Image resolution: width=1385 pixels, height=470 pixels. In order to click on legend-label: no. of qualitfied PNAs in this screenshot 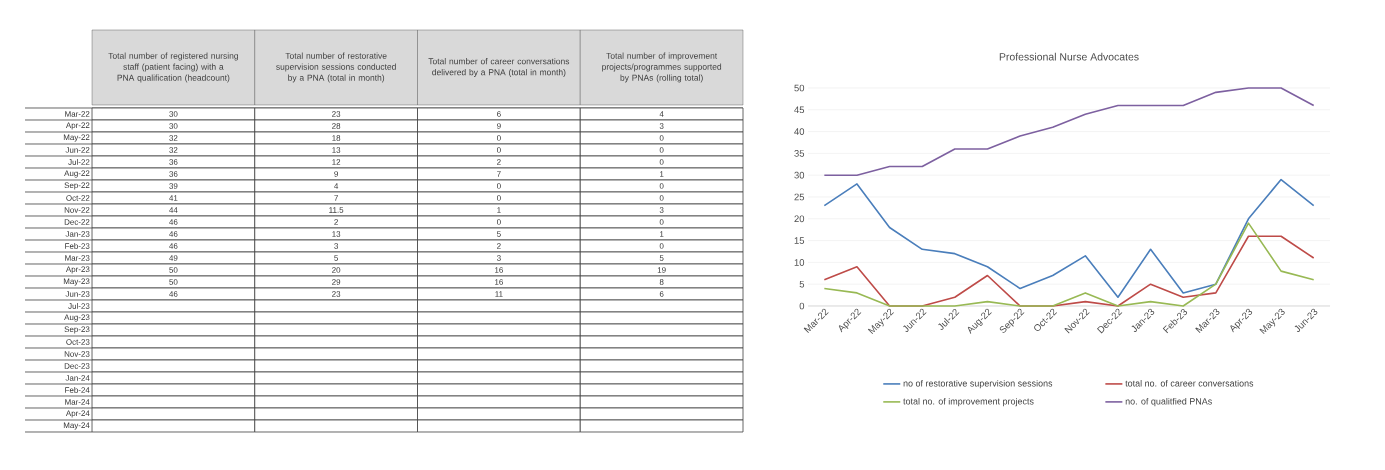, I will do `click(1168, 402)`.